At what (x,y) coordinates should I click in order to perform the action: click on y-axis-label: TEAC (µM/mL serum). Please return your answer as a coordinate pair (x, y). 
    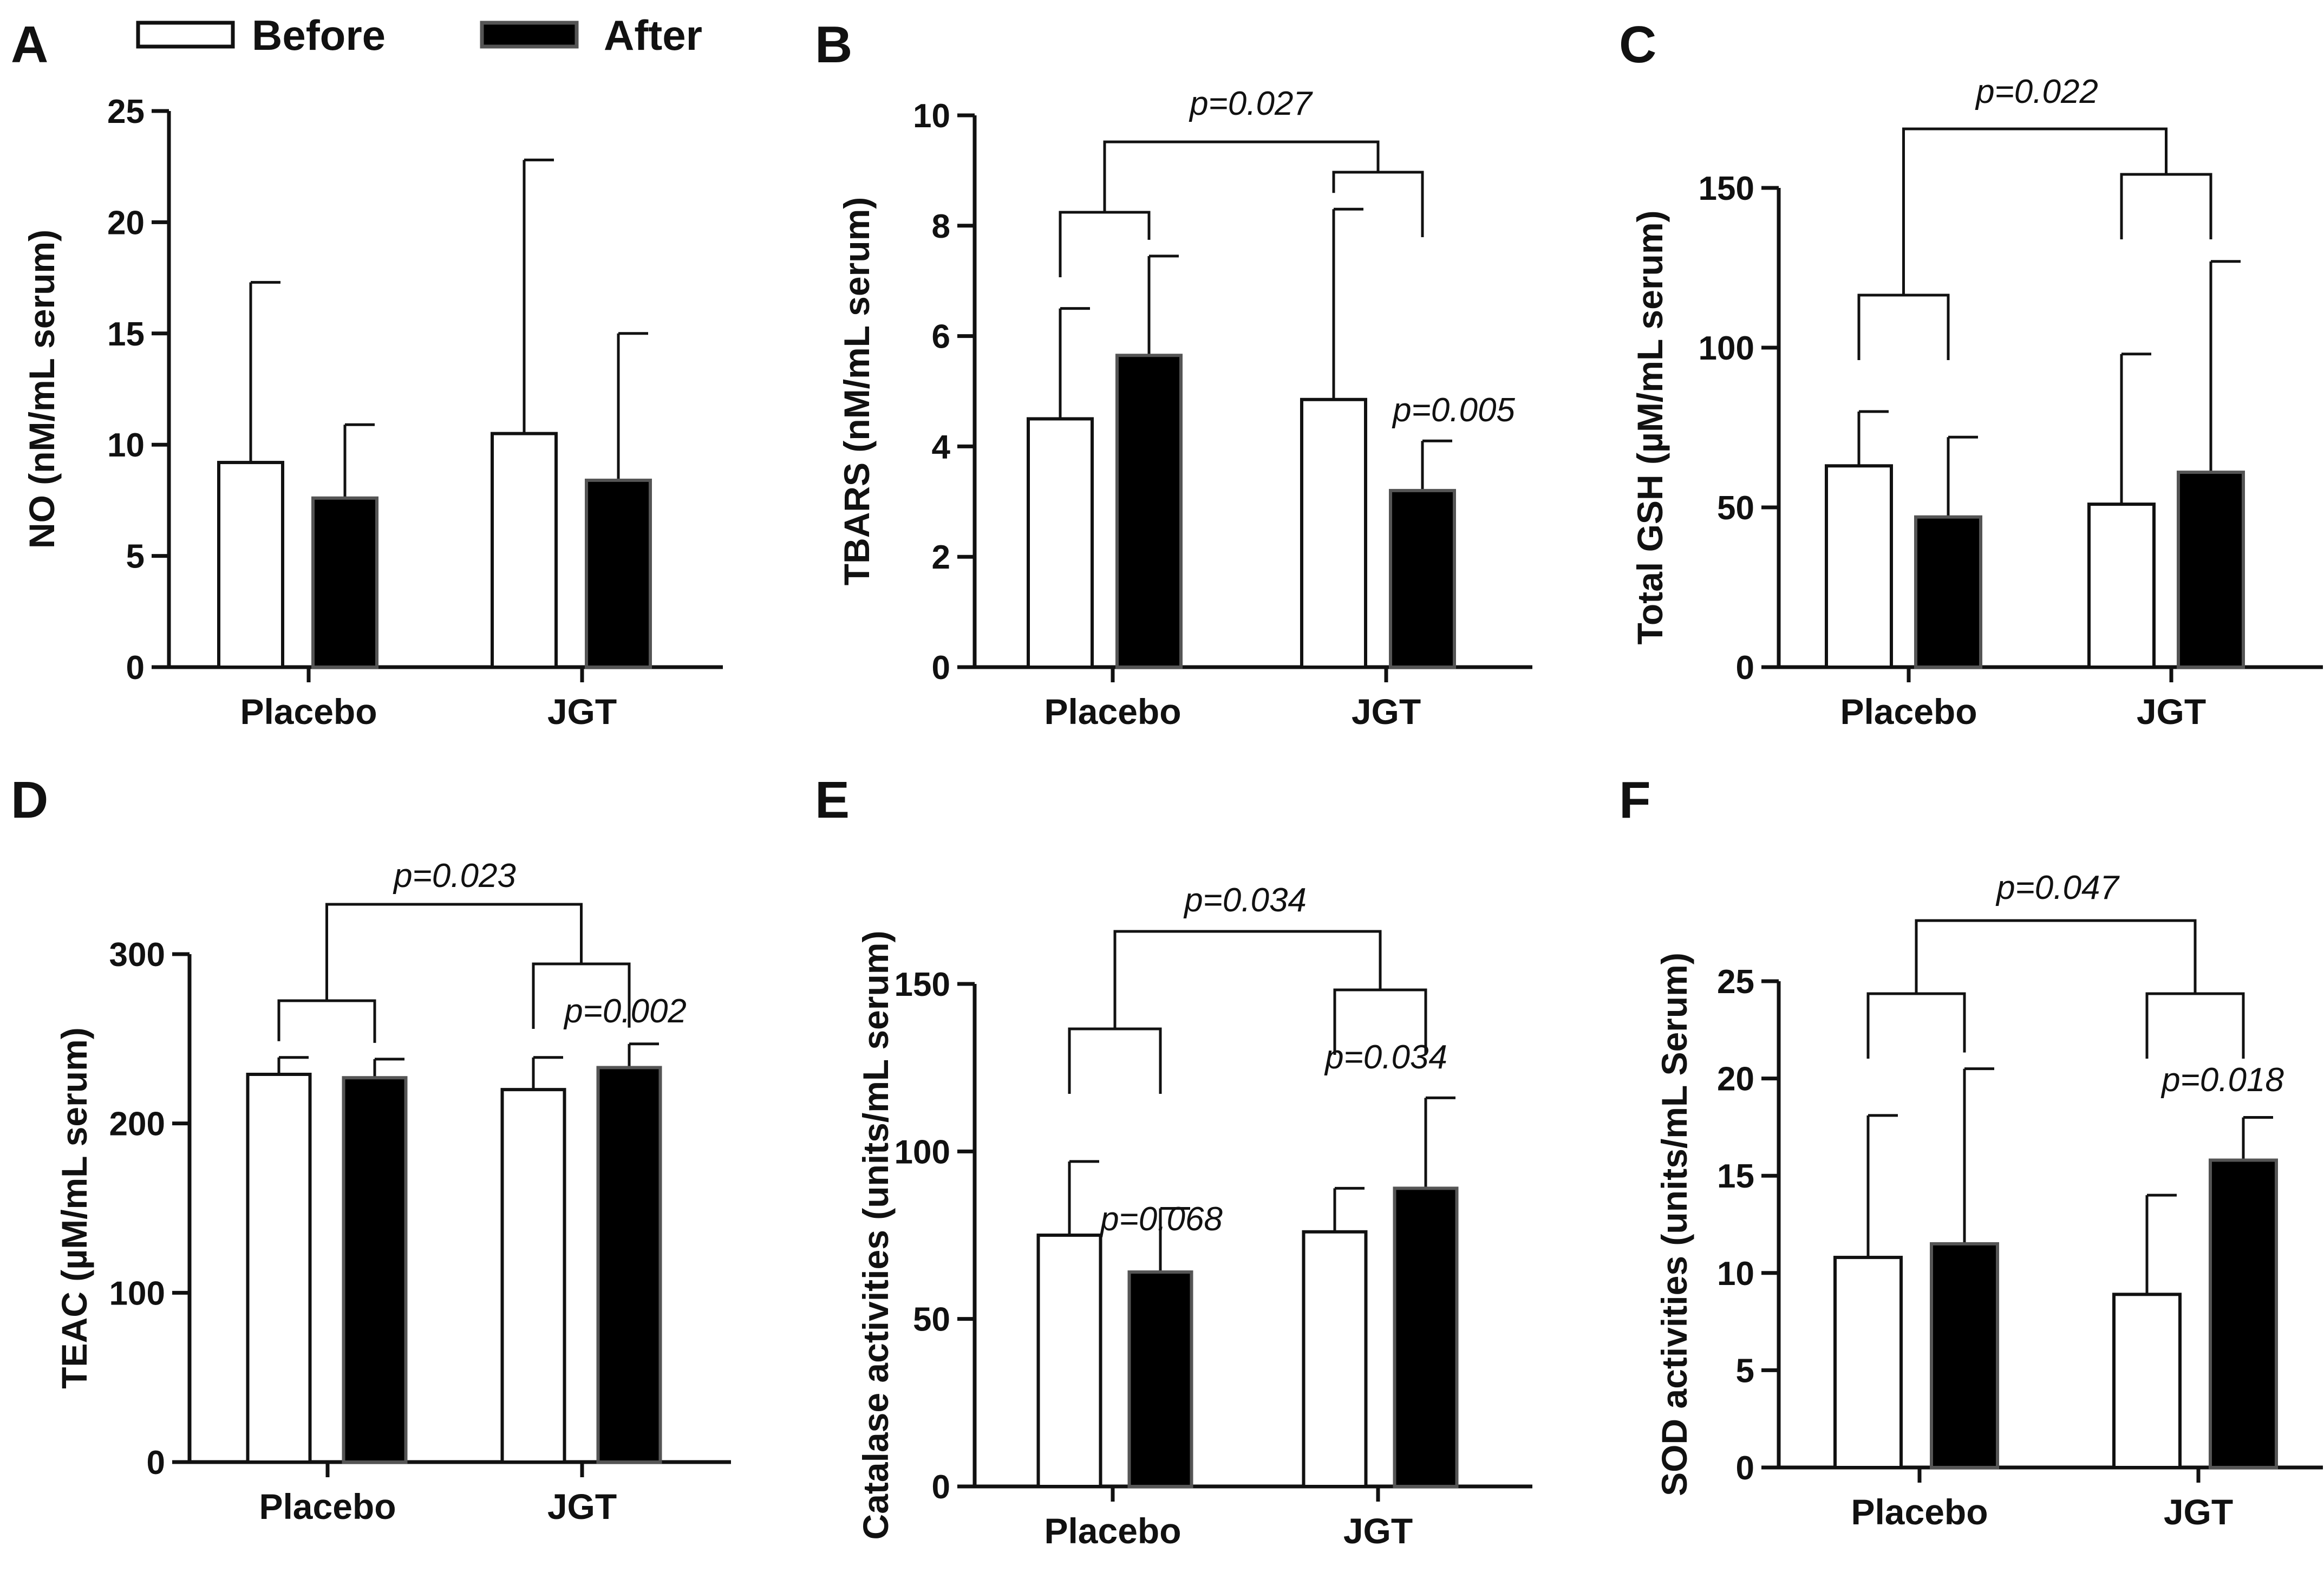
    Looking at the image, I should click on (74, 1208).